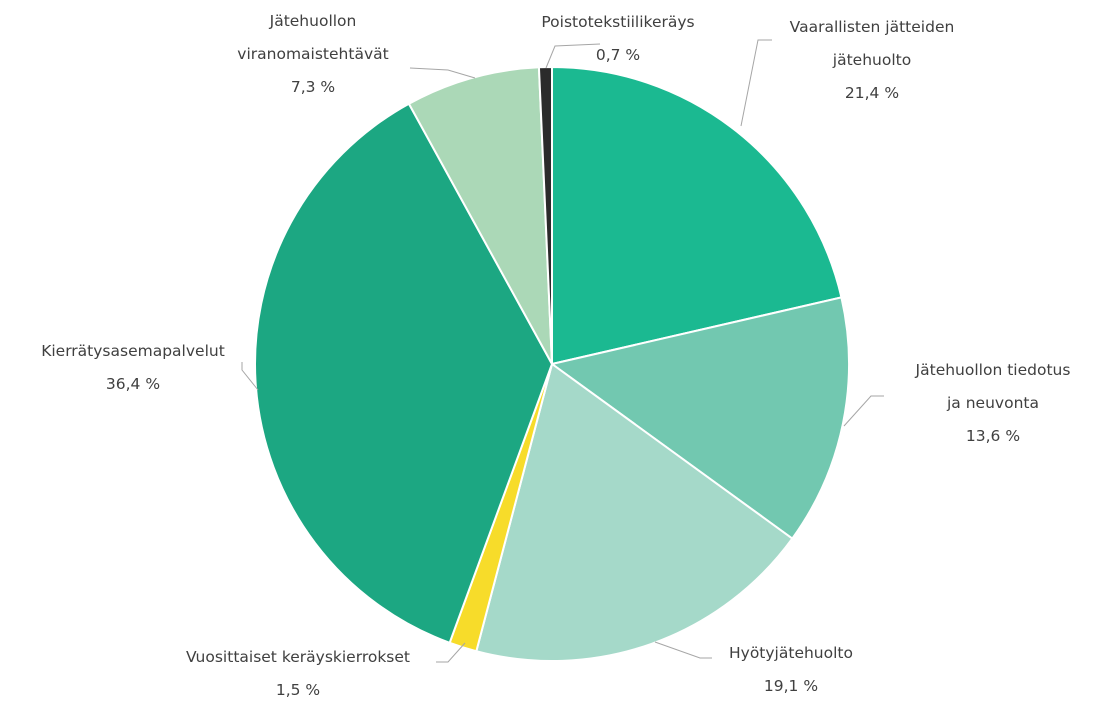 The height and width of the screenshot is (702, 1094). What do you see at coordinates (699, 418) in the screenshot?
I see `pie-slice-jatehuollon-tiedotus-ja-neuvonta` at bounding box center [699, 418].